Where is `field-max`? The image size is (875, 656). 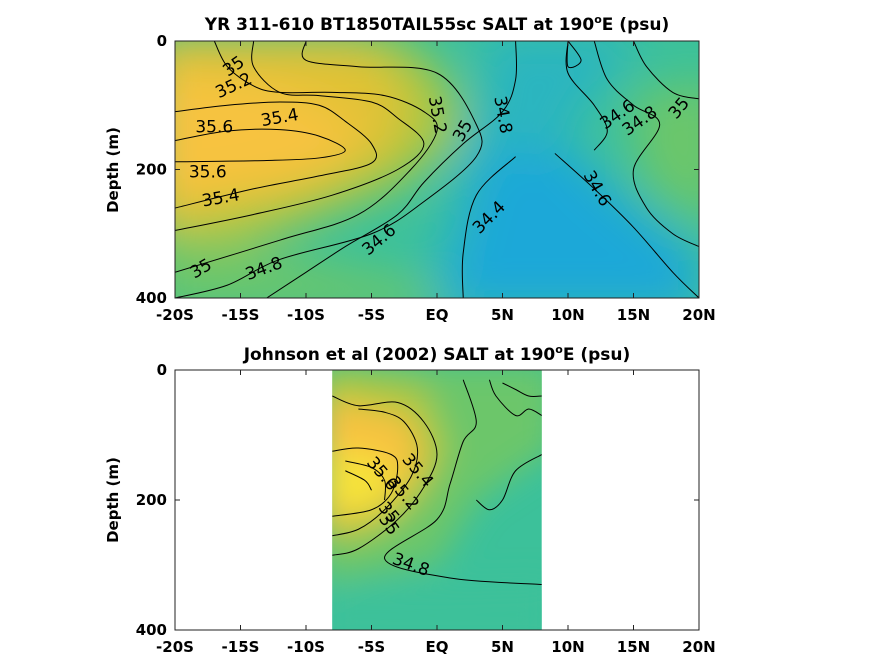
field-max is located at coordinates (362, 480).